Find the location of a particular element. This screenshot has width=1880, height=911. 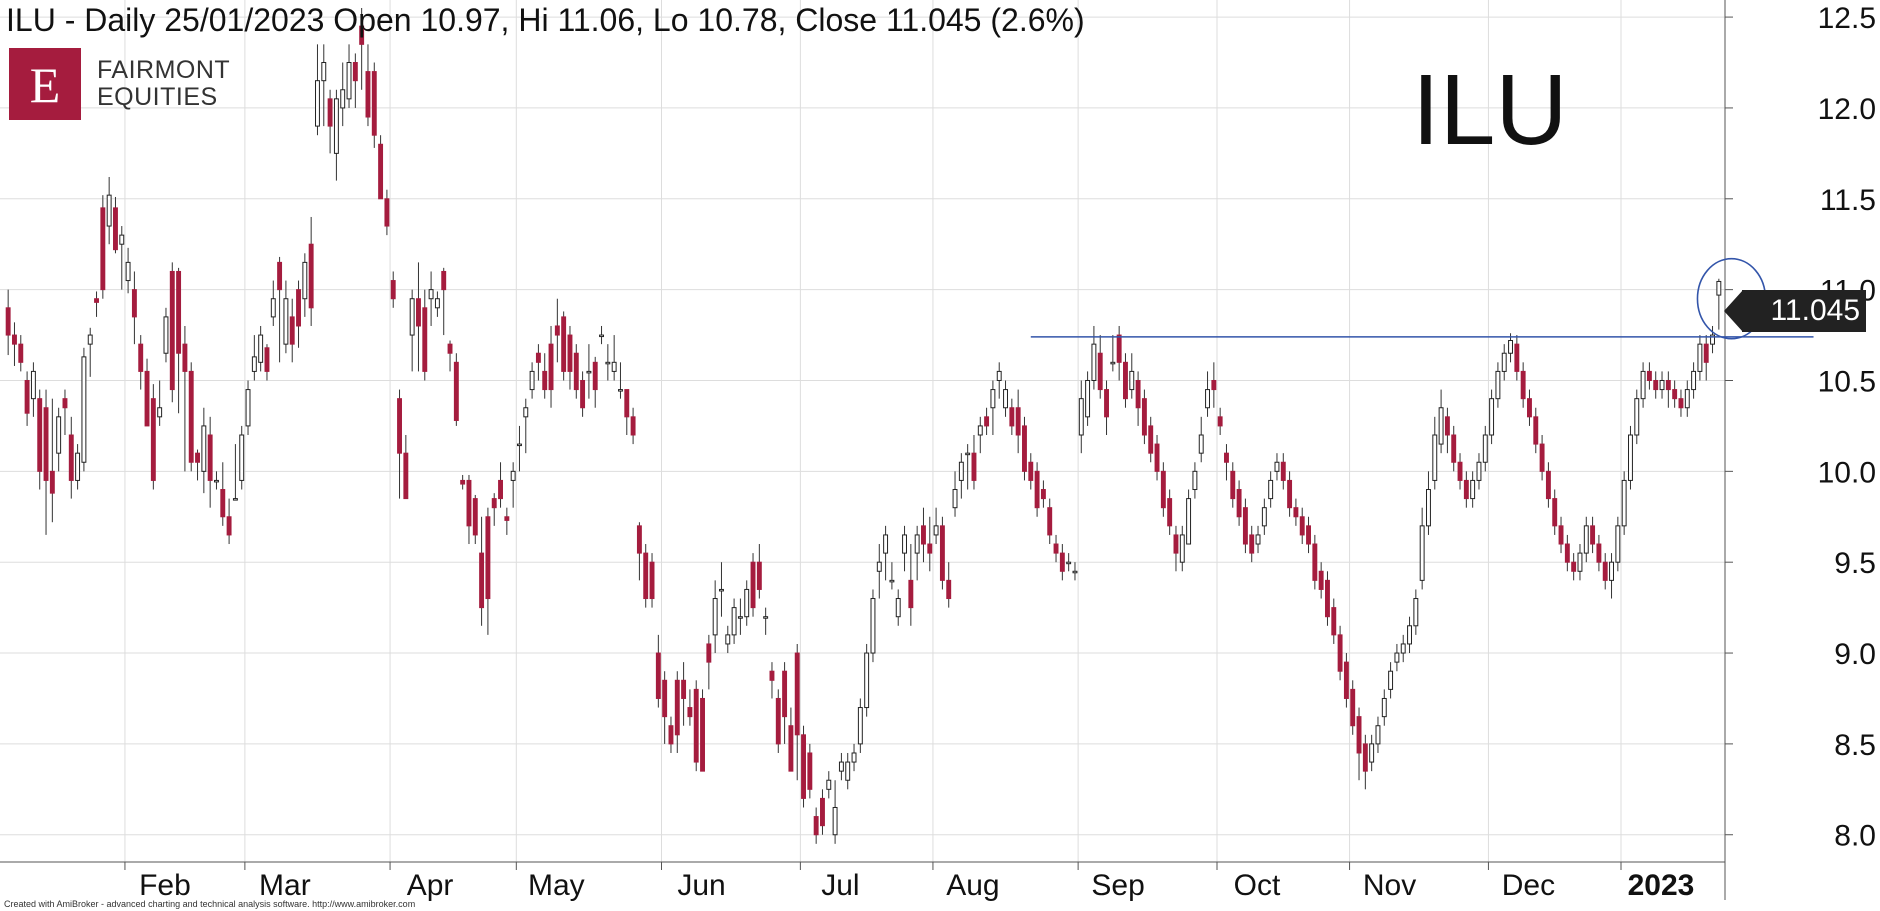

y-tick-label: 8.0 is located at coordinates (1855, 836).